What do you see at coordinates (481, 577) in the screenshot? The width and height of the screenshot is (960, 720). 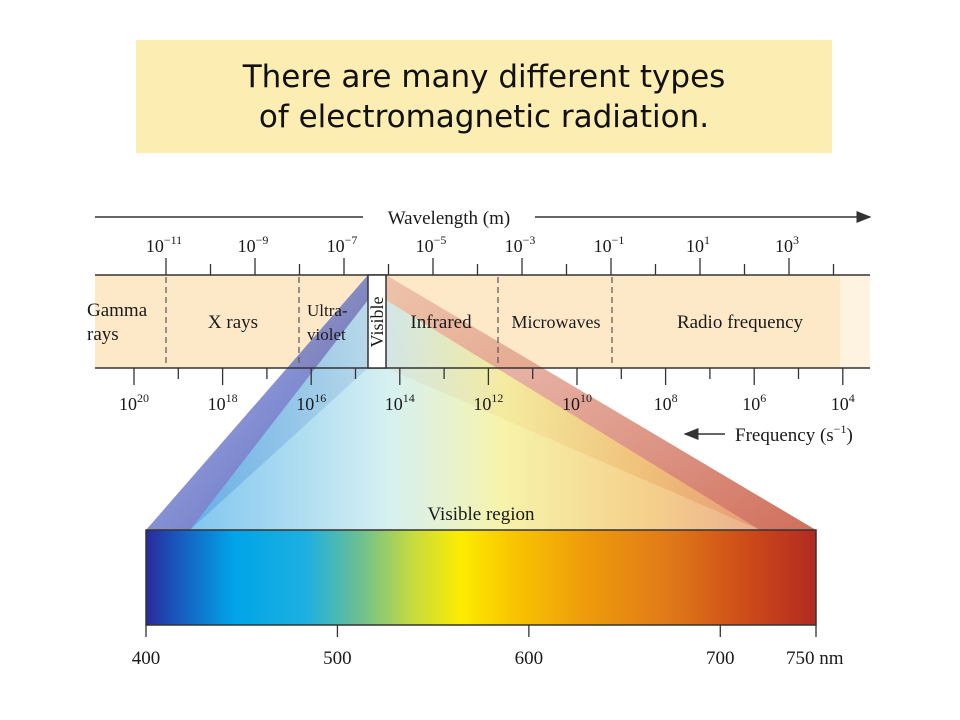 I see `visible-spectrum-bar` at bounding box center [481, 577].